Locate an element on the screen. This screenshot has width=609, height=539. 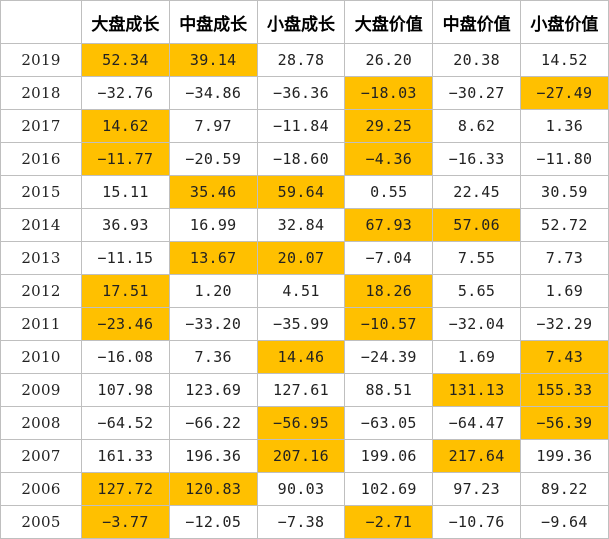
header-row: 大盘成长 中盘成长 小盘成长 大盘价值 中盘价值 小盘价值 is located at coordinates (304, 22).